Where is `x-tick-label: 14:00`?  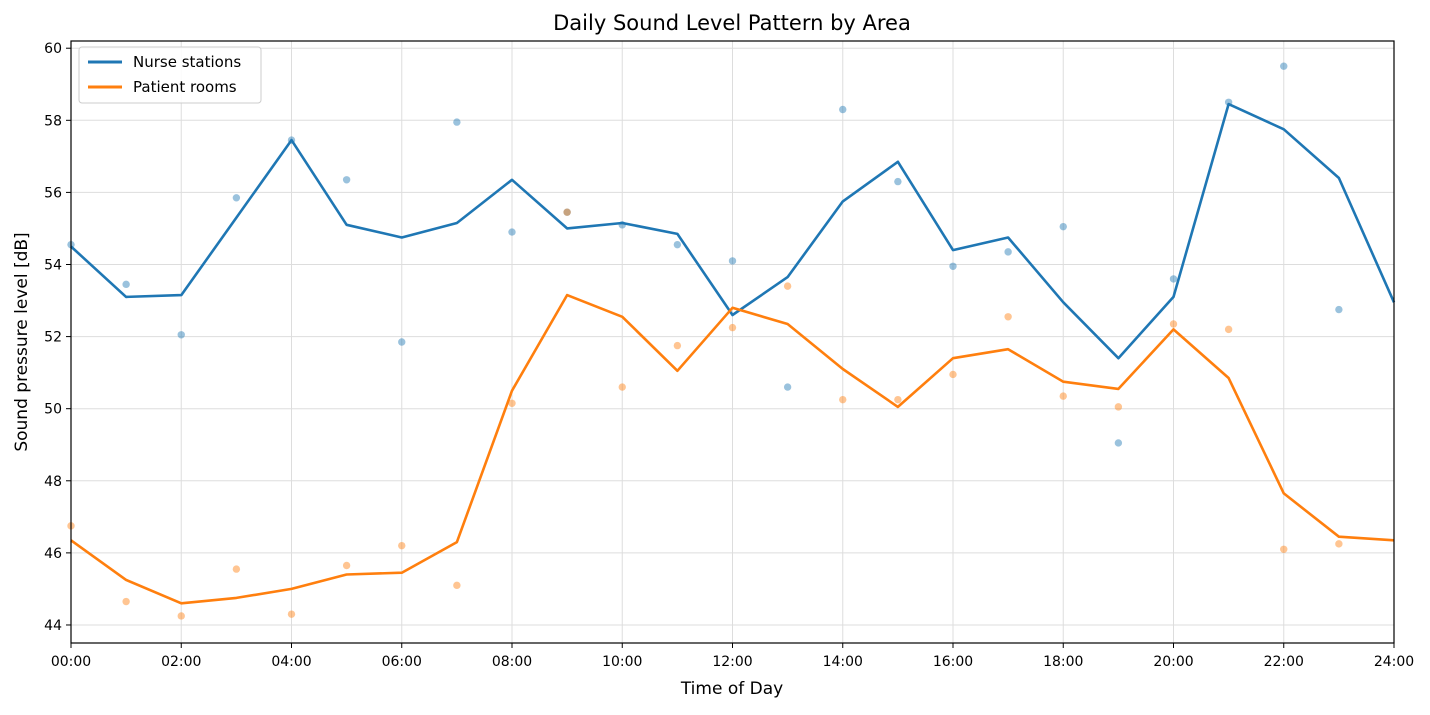
x-tick-label: 14:00 is located at coordinates (843, 662).